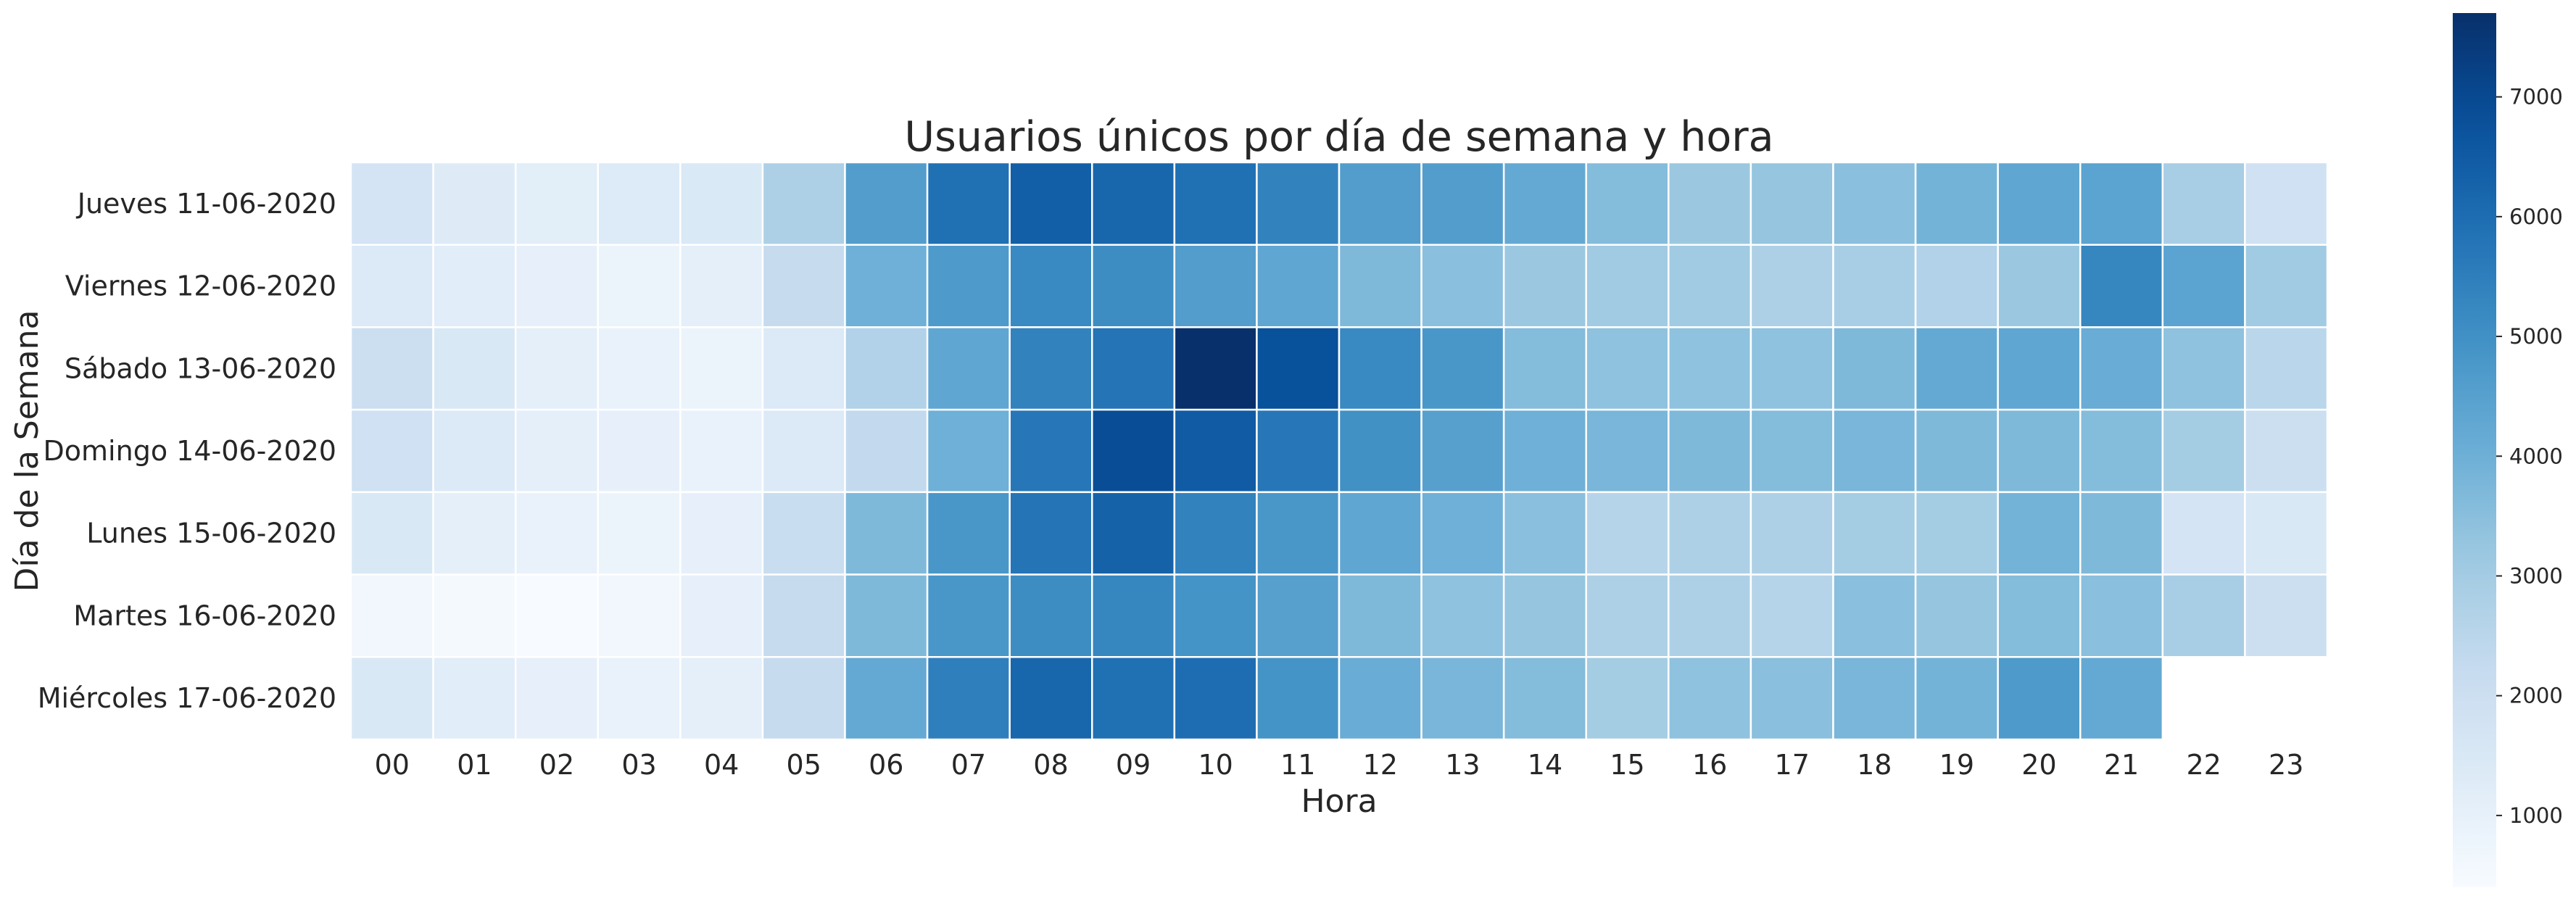 This screenshot has width=2576, height=904. Describe the element at coordinates (206, 204) in the screenshot. I see `y-tick-label: Jueves 11-06-2020` at that location.